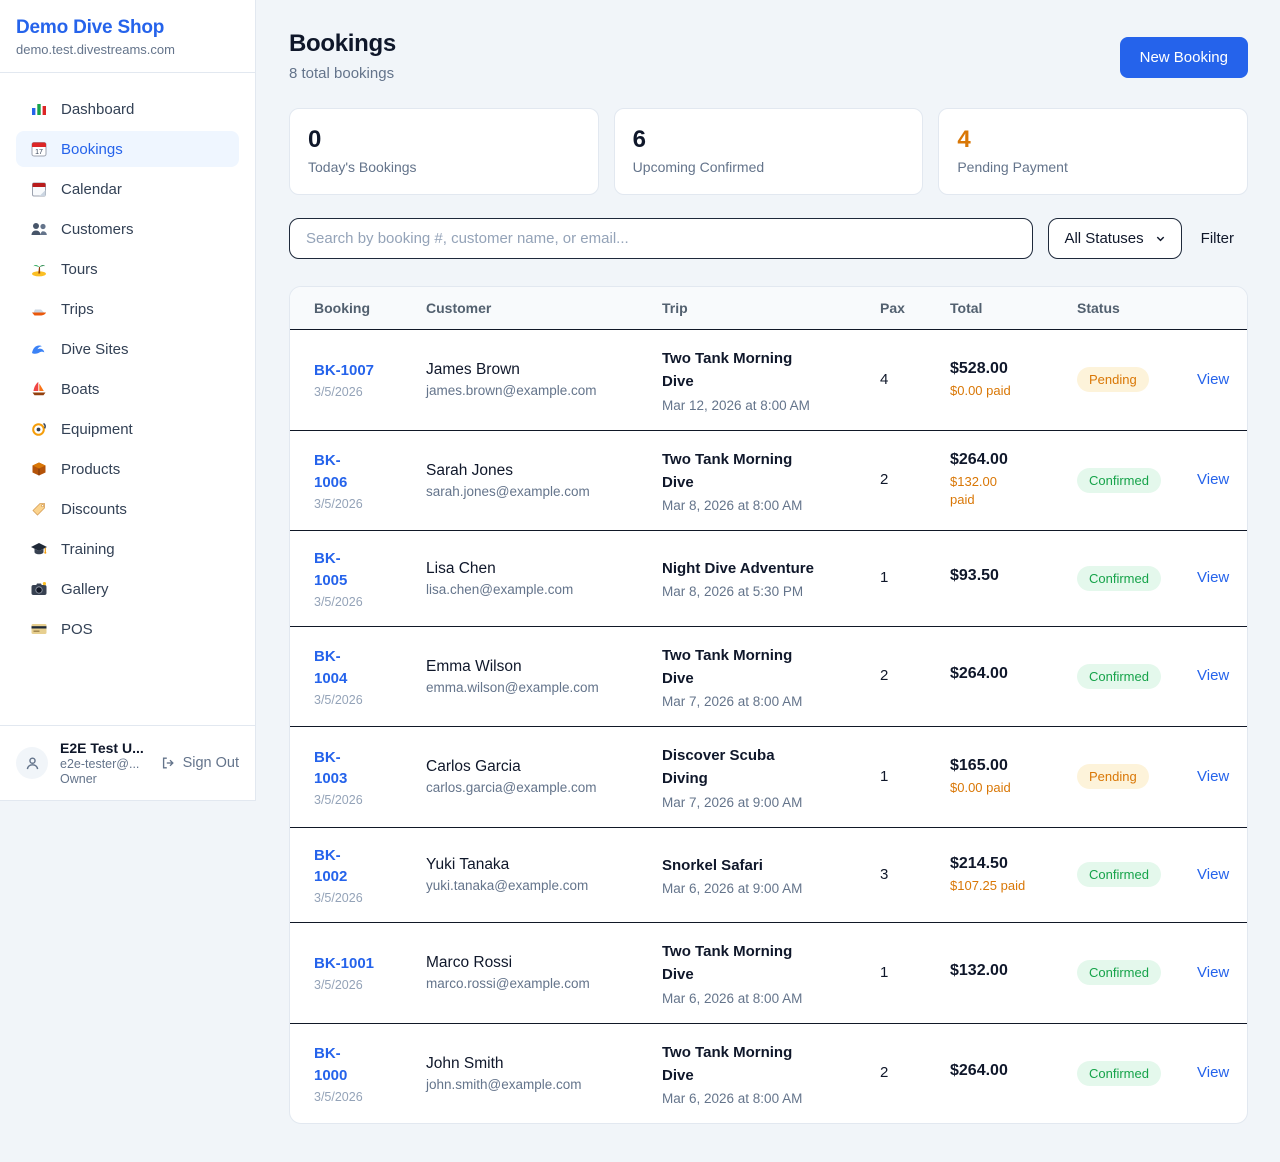  What do you see at coordinates (331, 1064) in the screenshot?
I see `booking-id-link: BK- 1000` at bounding box center [331, 1064].